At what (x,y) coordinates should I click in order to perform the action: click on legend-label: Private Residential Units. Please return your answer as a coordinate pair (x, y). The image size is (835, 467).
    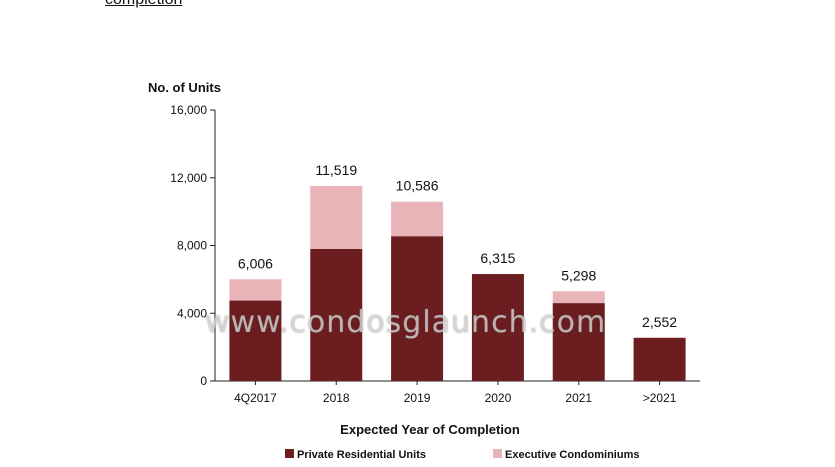
    Looking at the image, I should click on (361, 455).